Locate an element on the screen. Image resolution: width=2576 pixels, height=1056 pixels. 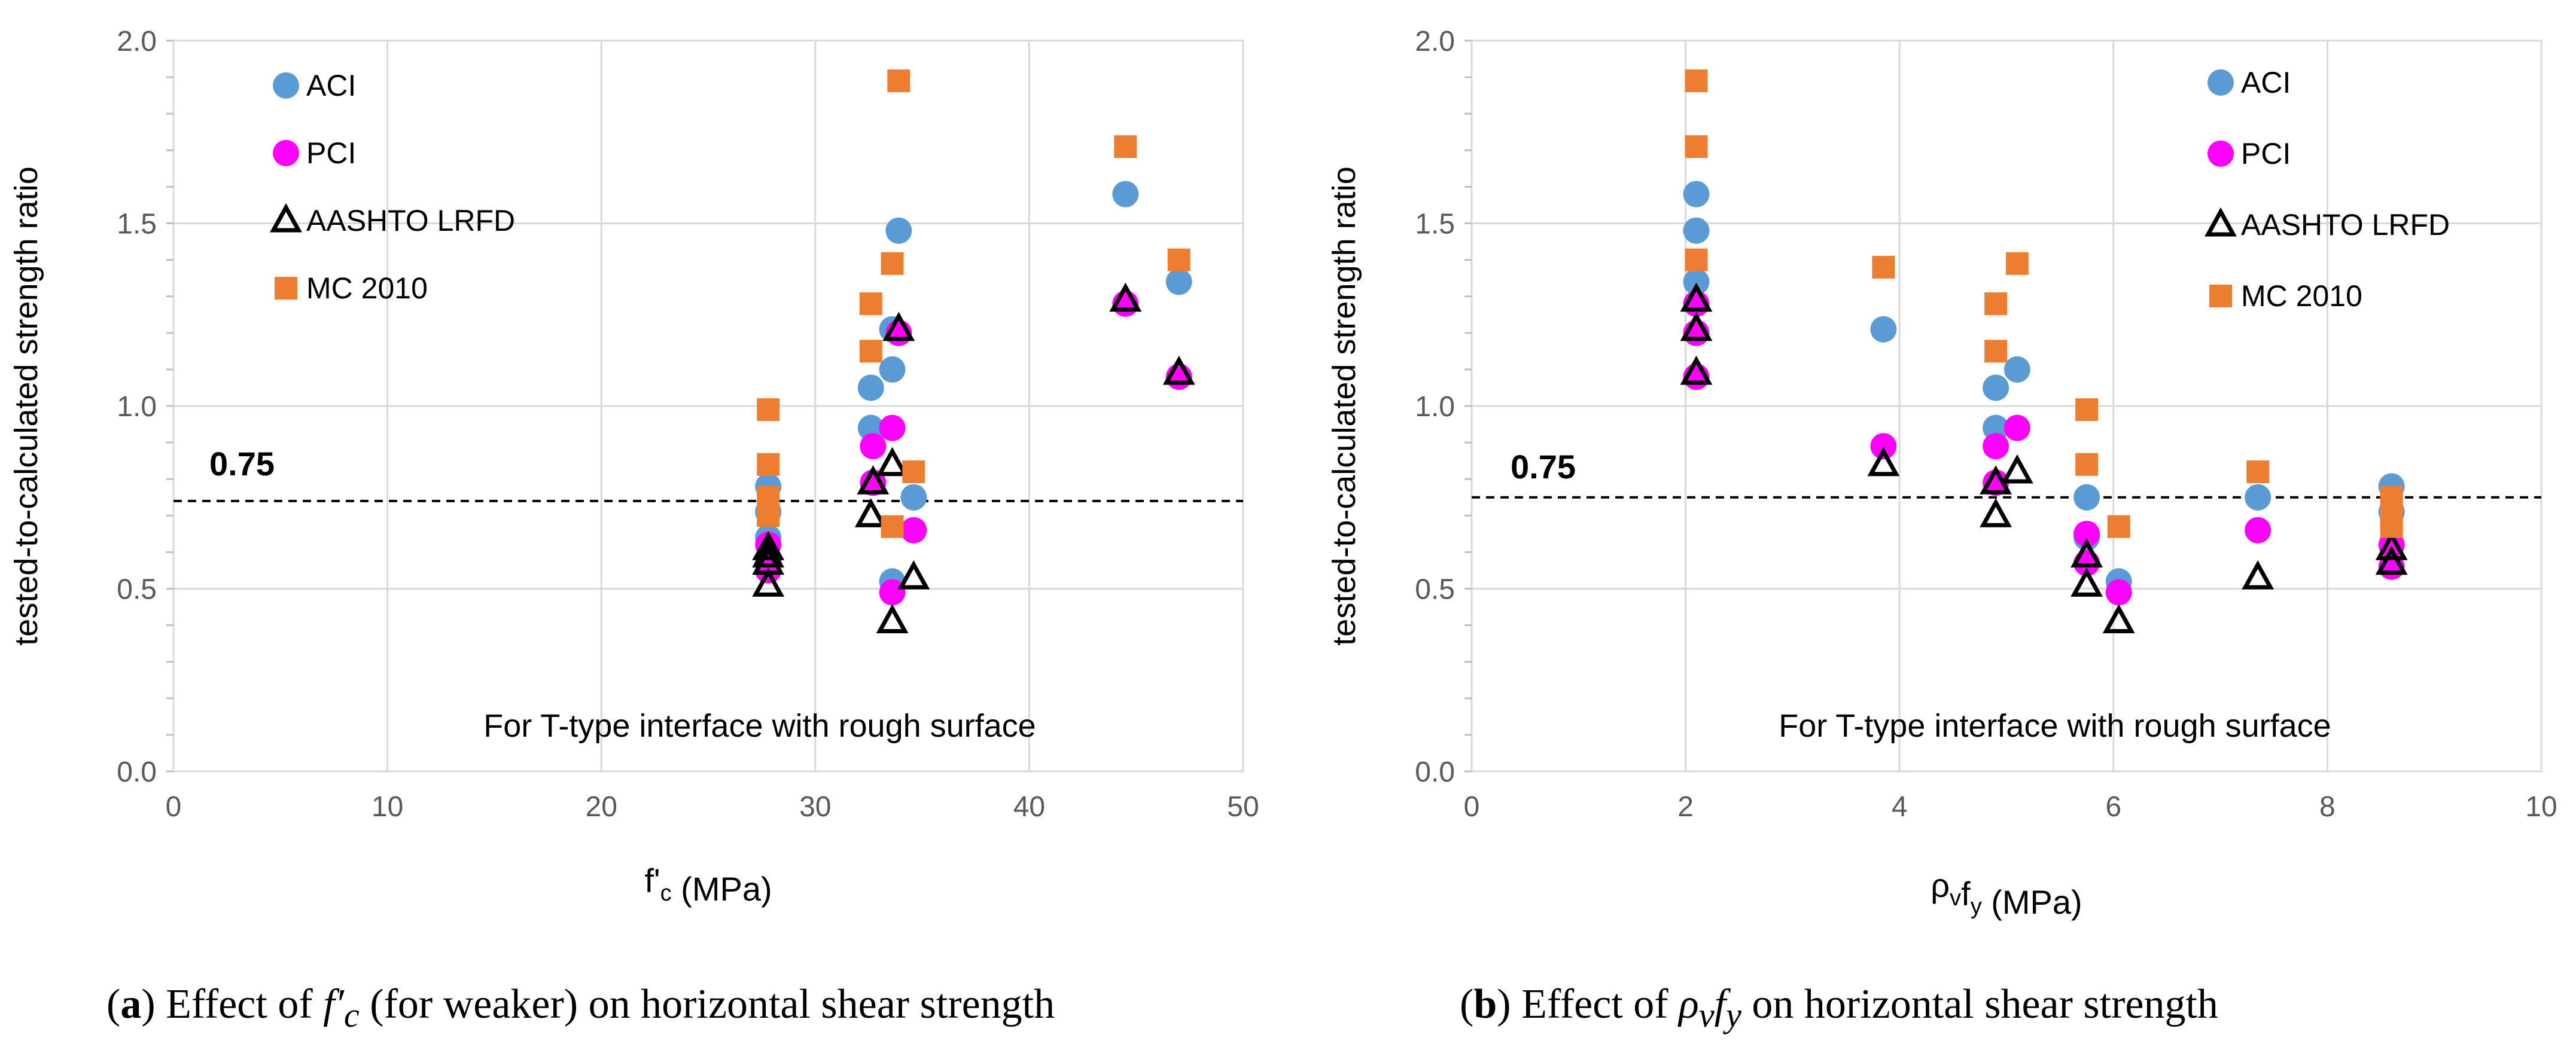
legend-label: MC 2010 is located at coordinates (2301, 296).